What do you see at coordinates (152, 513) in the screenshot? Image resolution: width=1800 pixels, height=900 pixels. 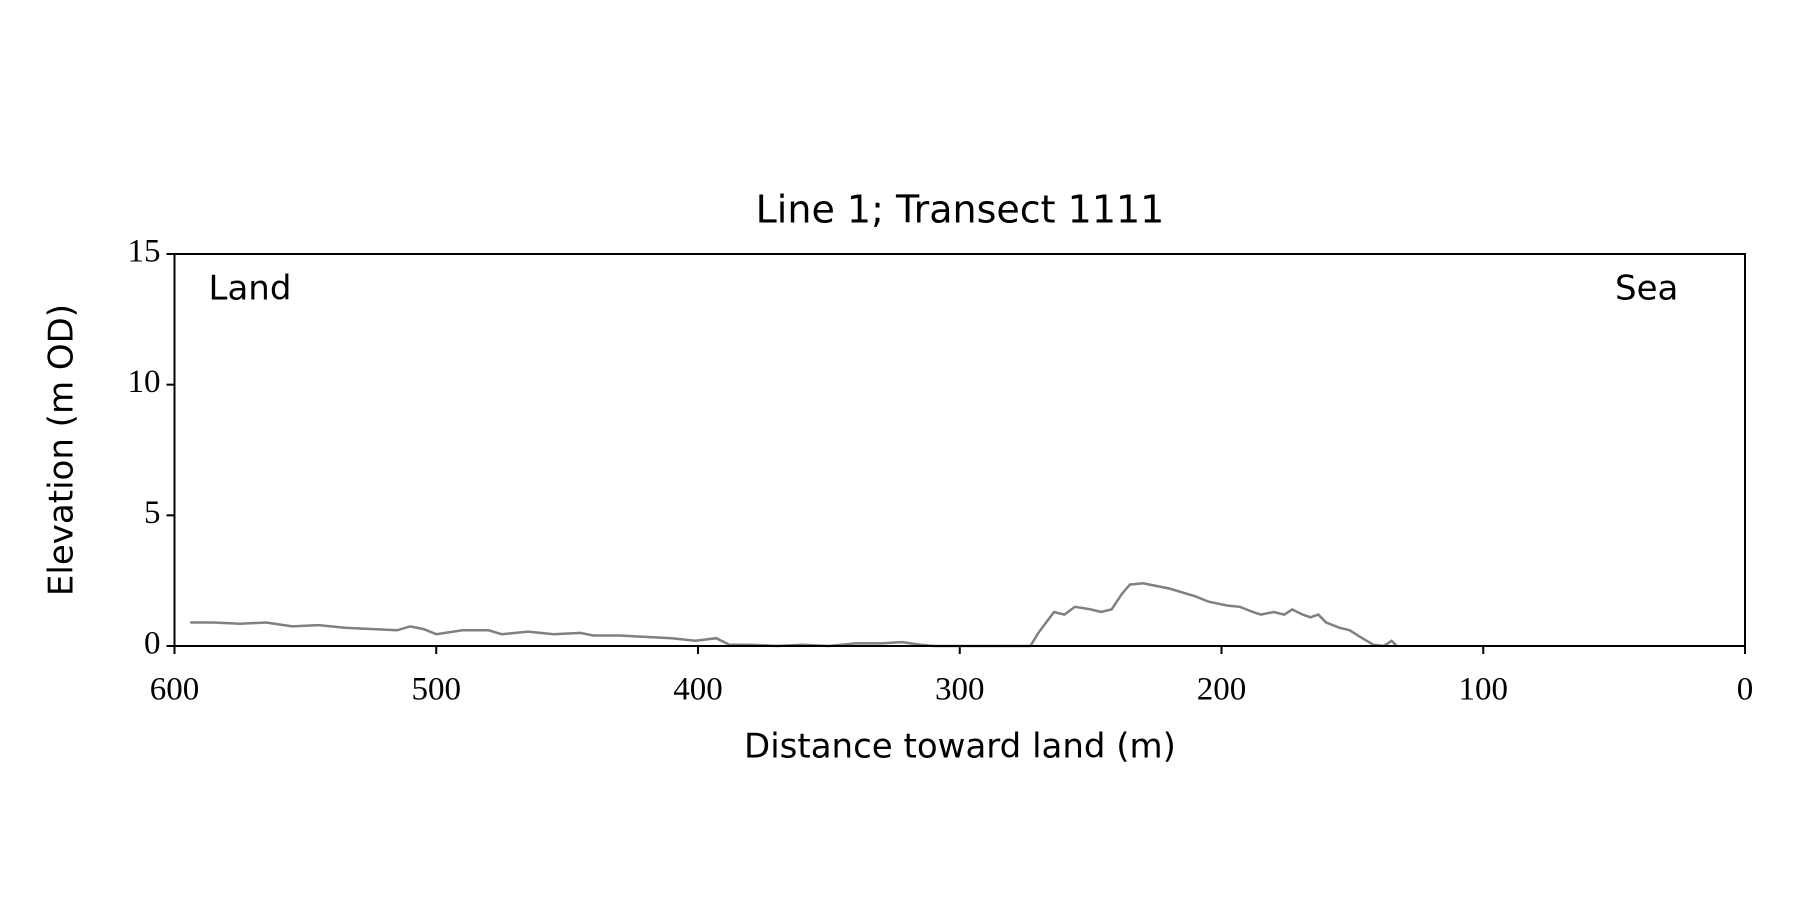 I see `y-tick-label: 5` at bounding box center [152, 513].